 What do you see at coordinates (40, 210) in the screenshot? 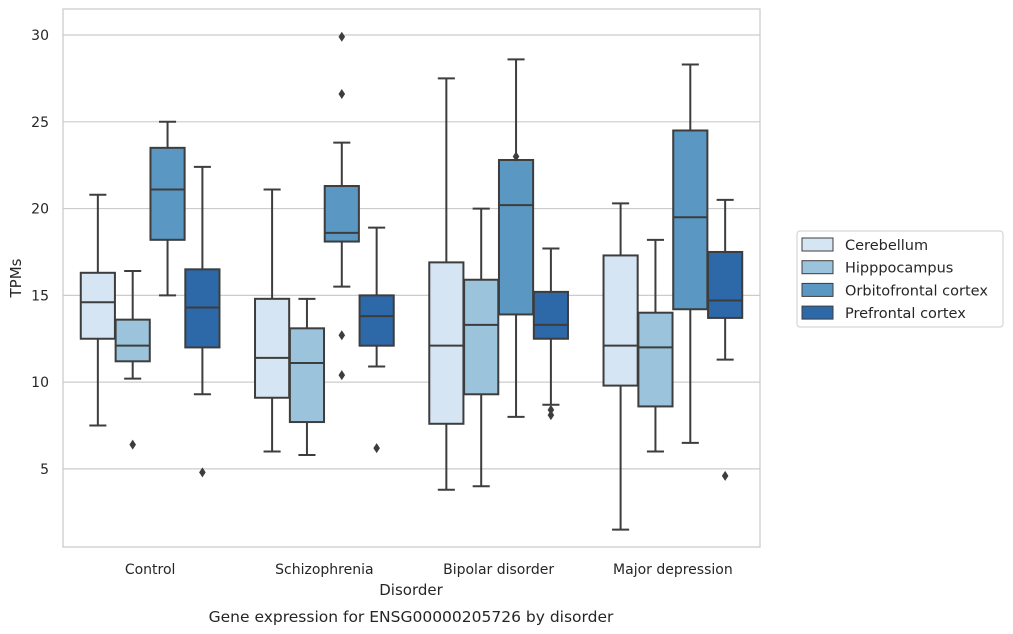
I see `y-tick-label: 20` at bounding box center [40, 210].